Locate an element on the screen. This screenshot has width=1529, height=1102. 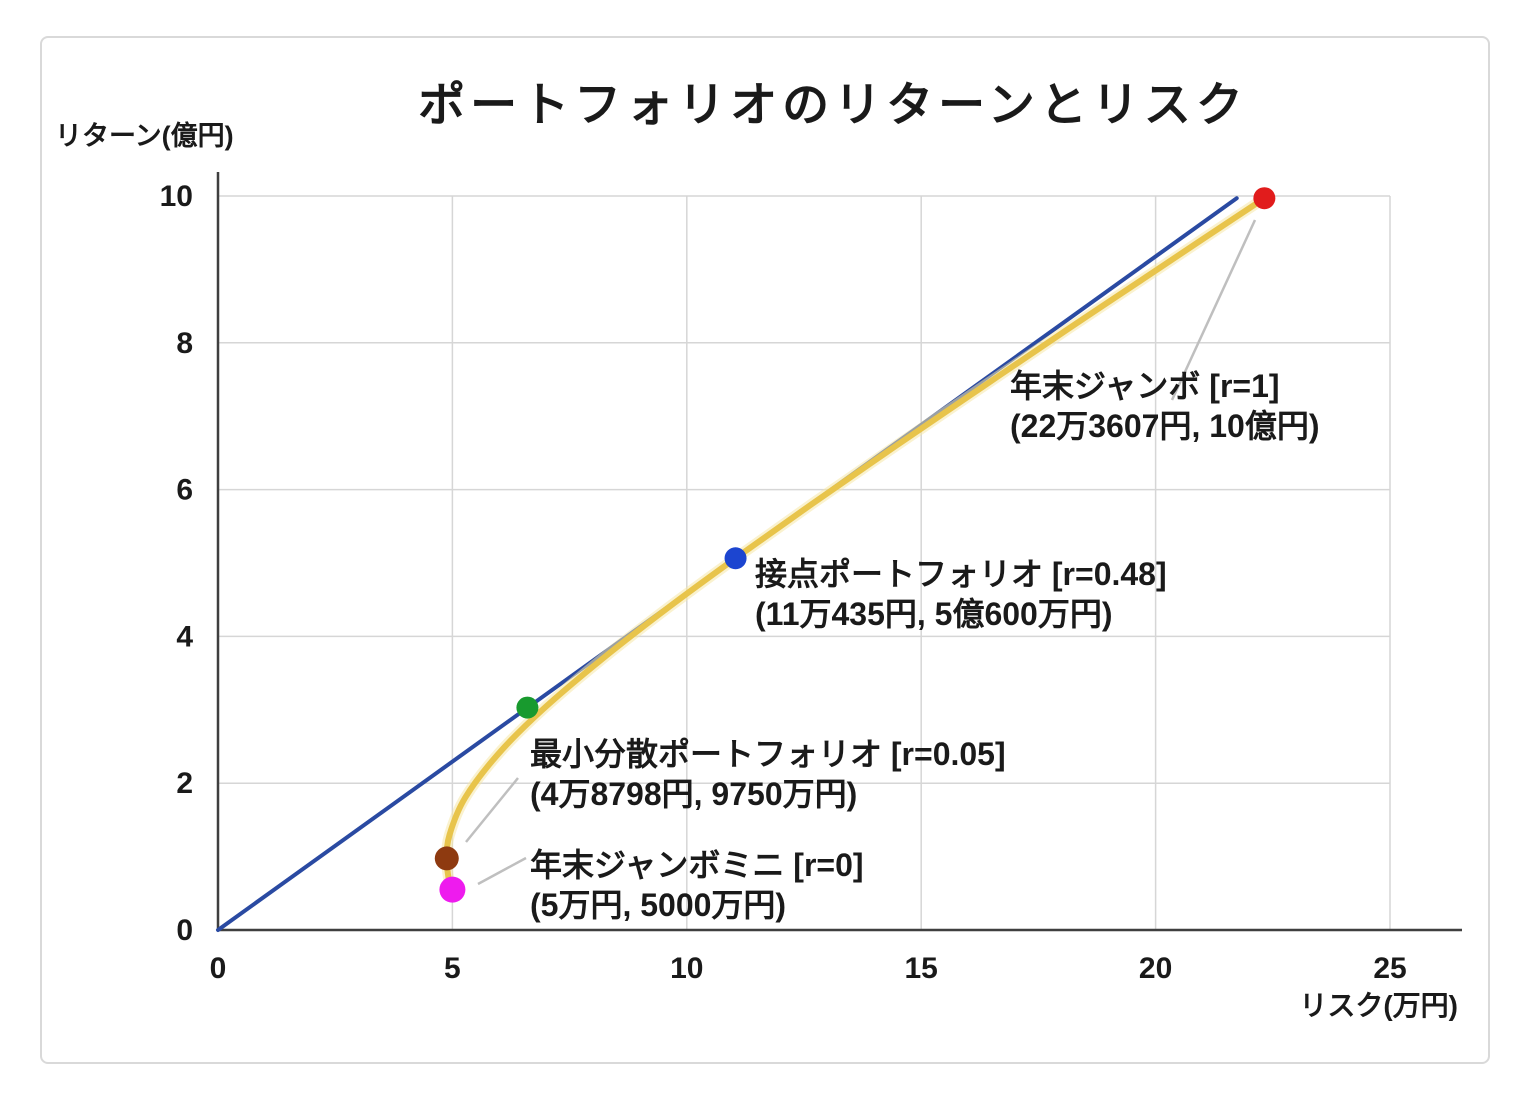
annotation-year-end-jumbo-mini-value: (5万円, 5000万円) is located at coordinates (658, 905).